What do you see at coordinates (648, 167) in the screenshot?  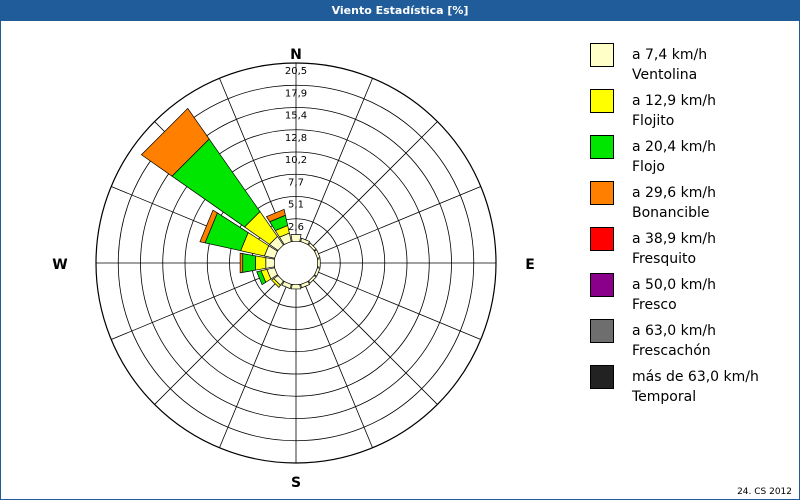 I see `legend-name: Flojo` at bounding box center [648, 167].